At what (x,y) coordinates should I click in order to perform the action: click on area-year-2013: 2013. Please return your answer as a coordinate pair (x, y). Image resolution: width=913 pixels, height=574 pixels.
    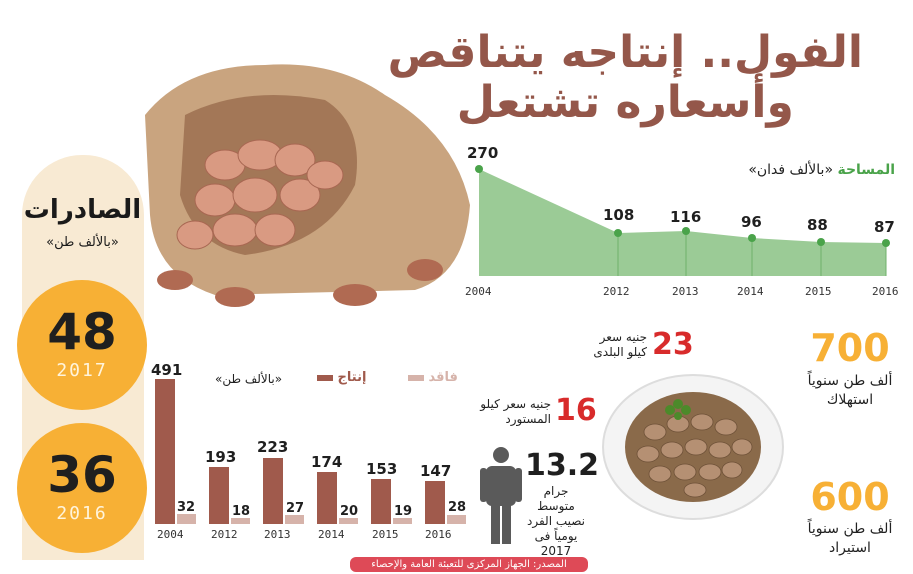
    Looking at the image, I should click on (685, 291).